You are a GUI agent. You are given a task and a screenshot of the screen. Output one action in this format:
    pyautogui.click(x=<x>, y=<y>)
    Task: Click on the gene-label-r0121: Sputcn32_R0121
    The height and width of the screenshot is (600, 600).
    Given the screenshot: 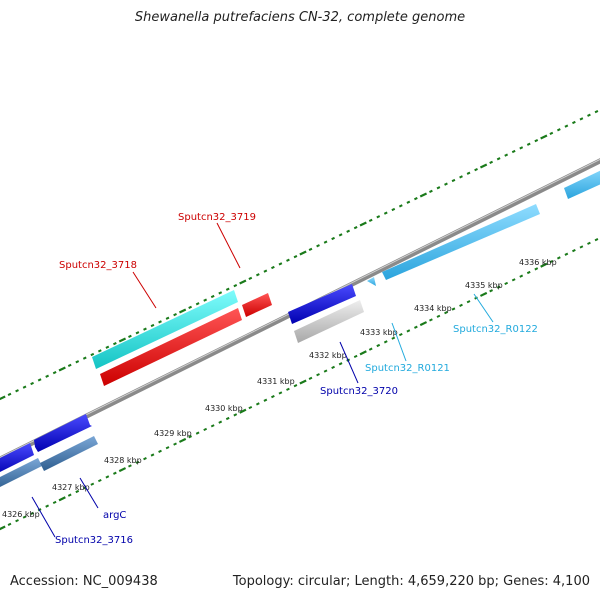 What is the action you would take?
    pyautogui.click(x=407, y=368)
    